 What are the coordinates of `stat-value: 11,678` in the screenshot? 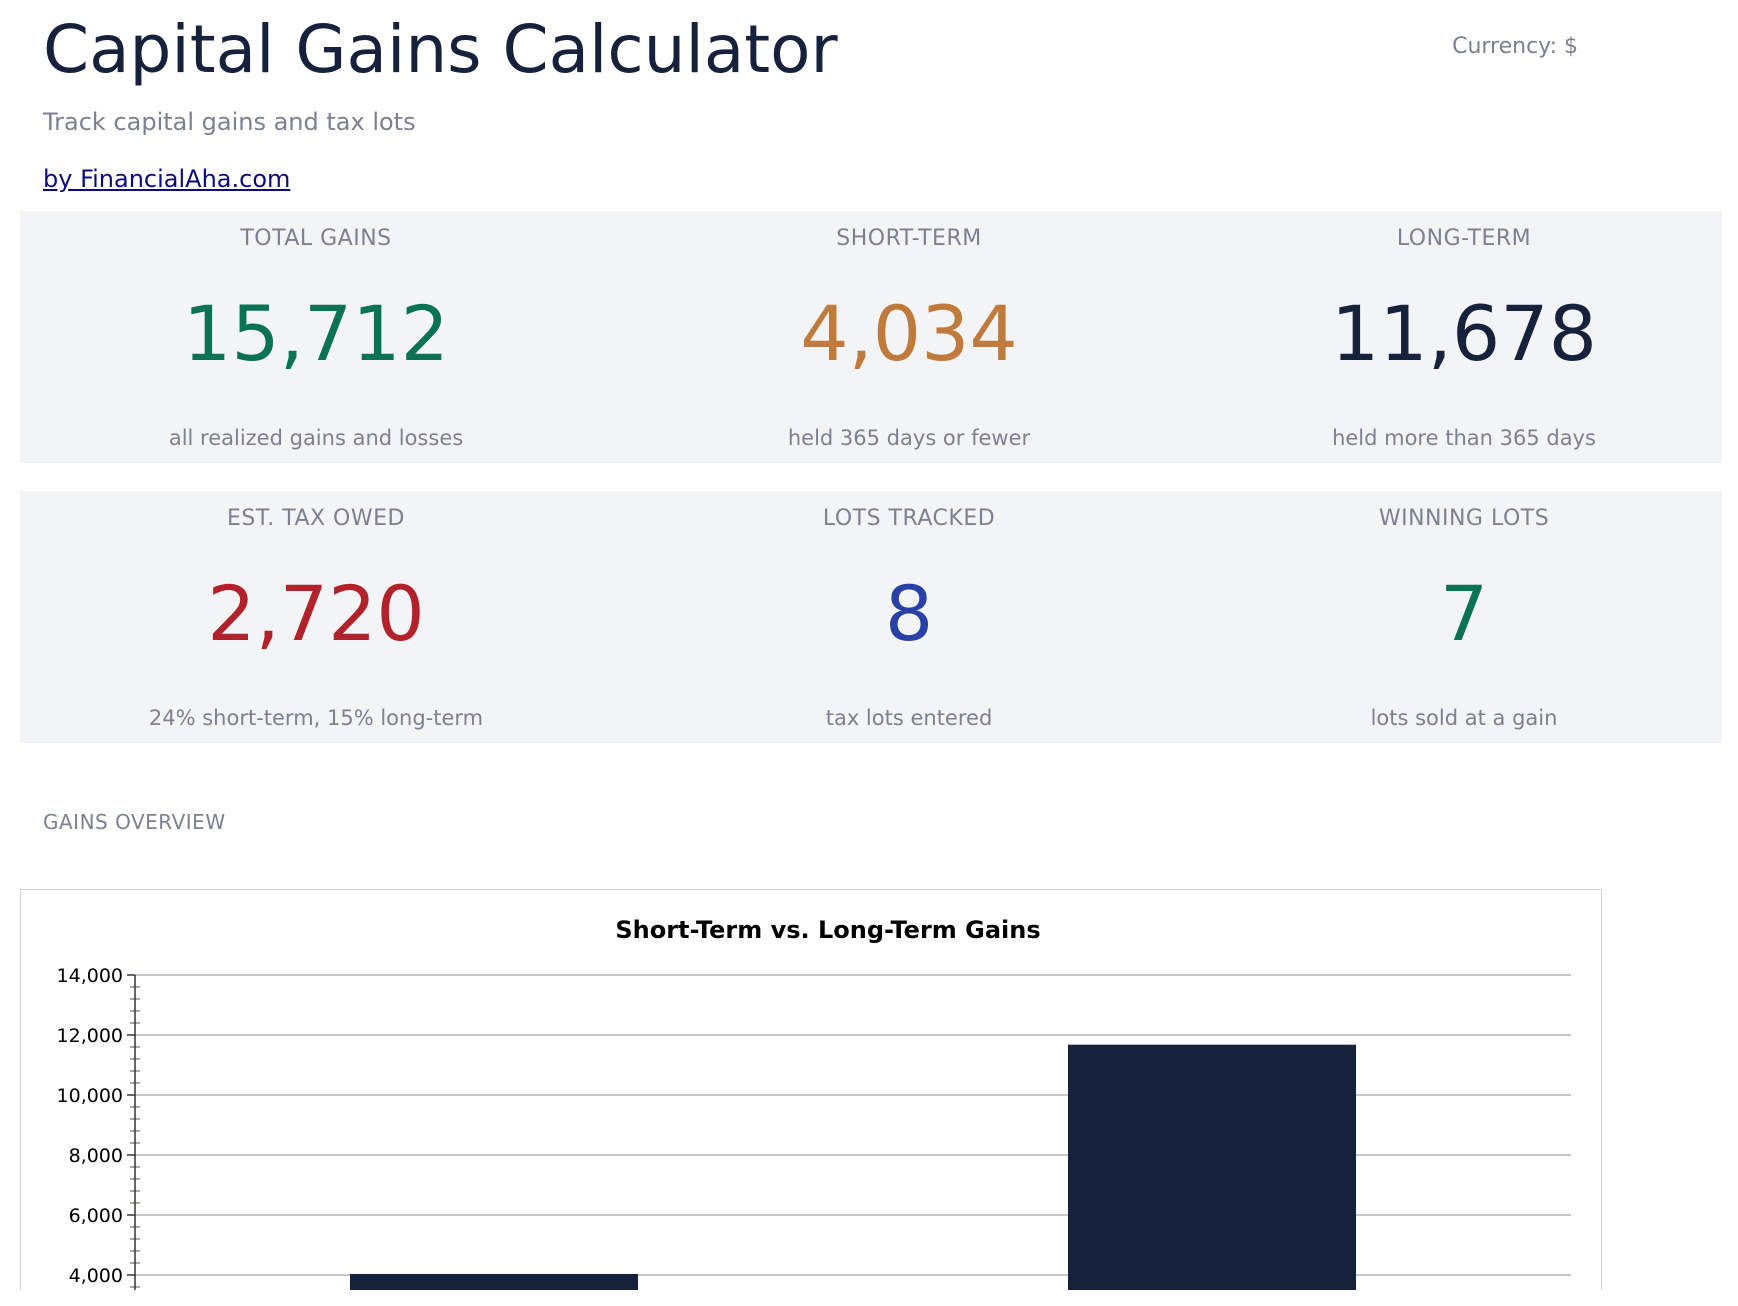 It's located at (1464, 333).